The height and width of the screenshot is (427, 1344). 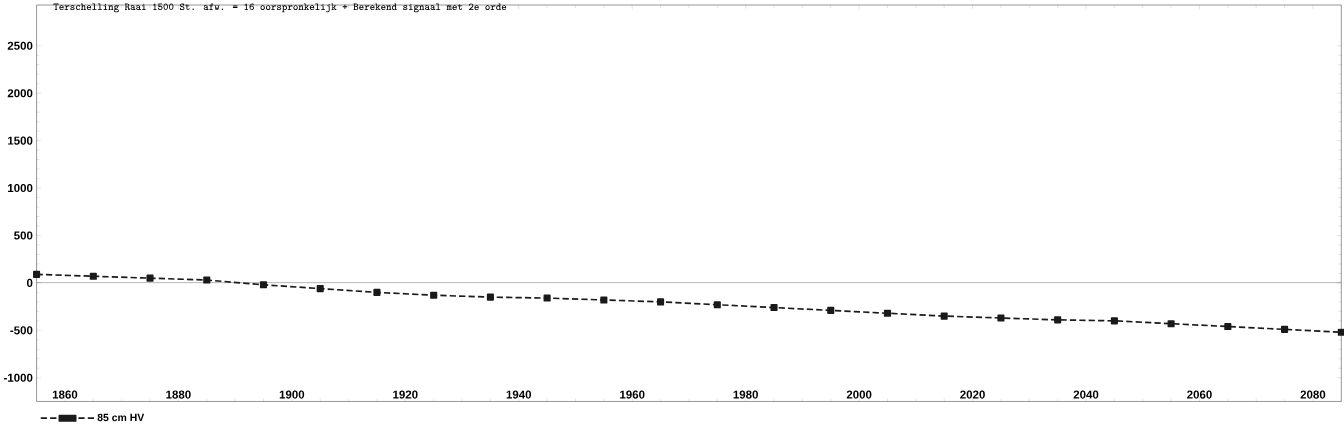 I want to click on y-tick-label: 500, so click(x=23, y=235).